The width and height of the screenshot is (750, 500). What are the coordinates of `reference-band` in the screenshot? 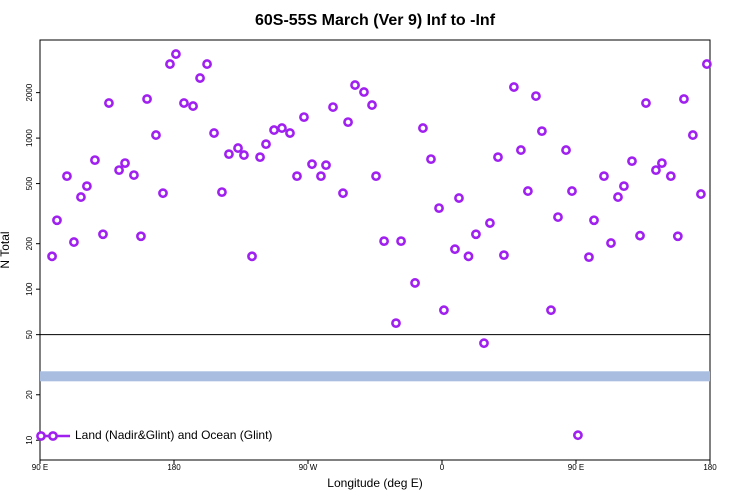 It's located at (375, 376).